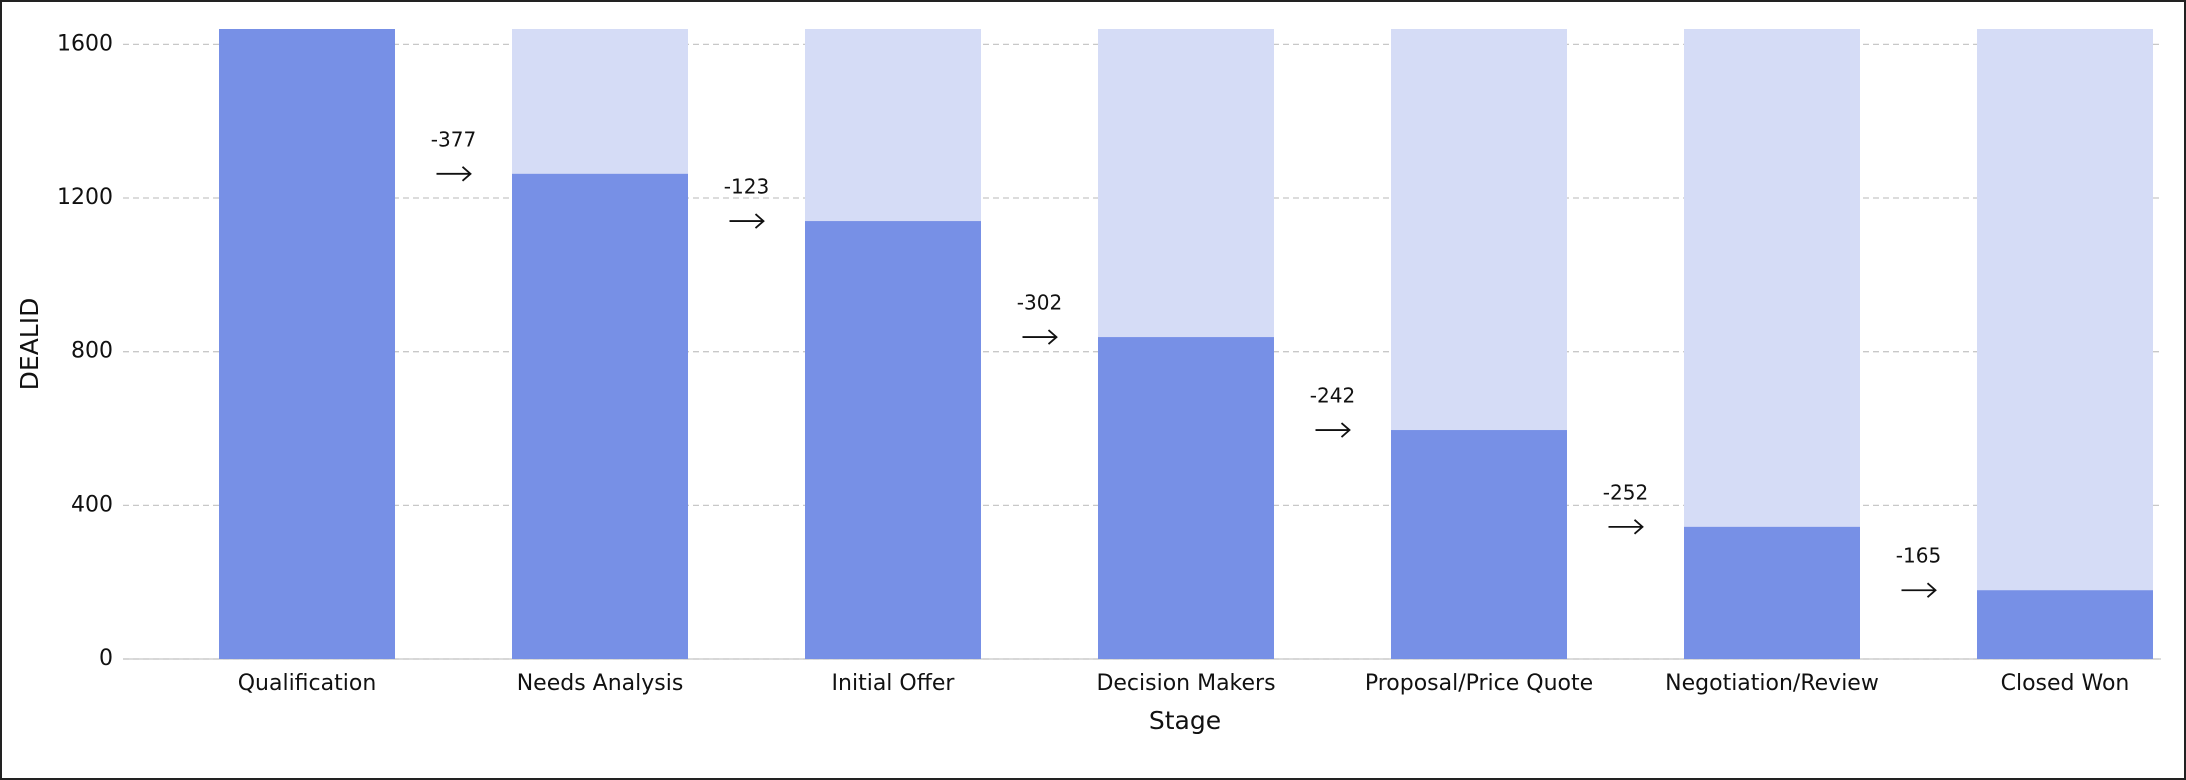  Describe the element at coordinates (746, 187) in the screenshot. I see `drop-label: -123` at that location.